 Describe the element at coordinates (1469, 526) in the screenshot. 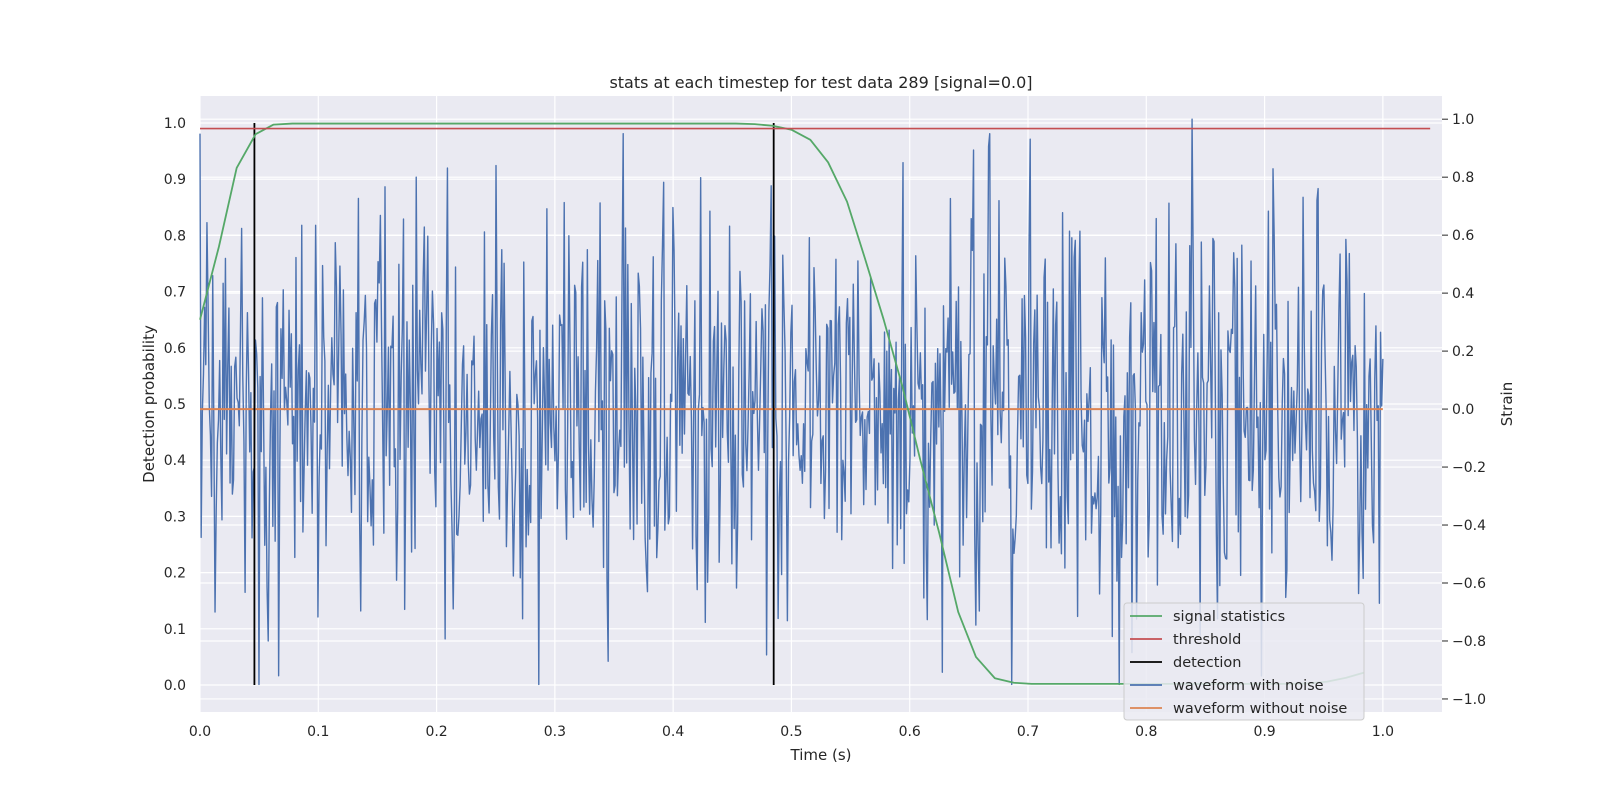

I see `y-right-tick-label: −0.4` at that location.